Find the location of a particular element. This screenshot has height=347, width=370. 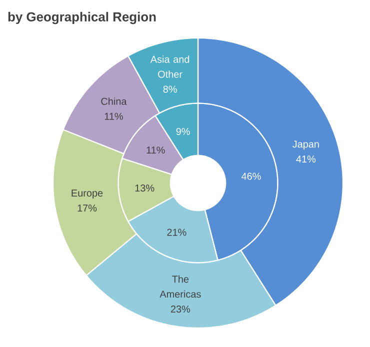

data-label: 23% is located at coordinates (180, 309).